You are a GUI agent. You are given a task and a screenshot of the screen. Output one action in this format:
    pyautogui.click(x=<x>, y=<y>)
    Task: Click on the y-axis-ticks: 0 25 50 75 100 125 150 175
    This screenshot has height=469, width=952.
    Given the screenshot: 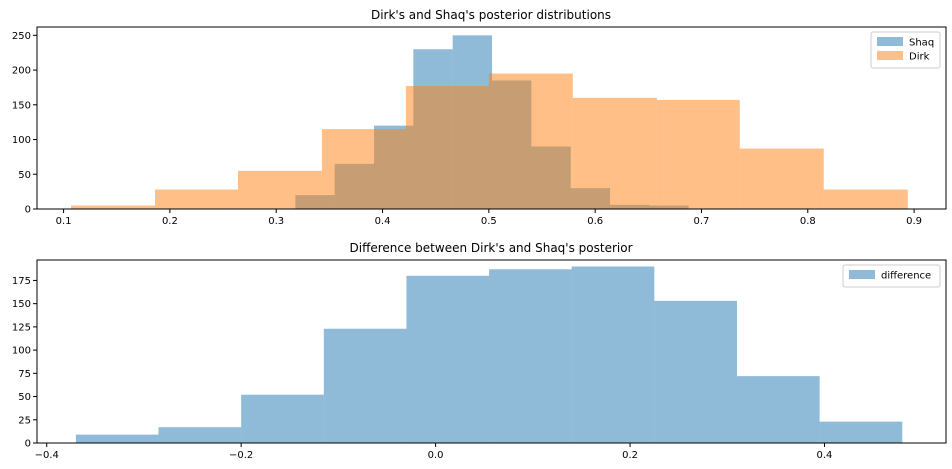 What is the action you would take?
    pyautogui.click(x=24, y=363)
    